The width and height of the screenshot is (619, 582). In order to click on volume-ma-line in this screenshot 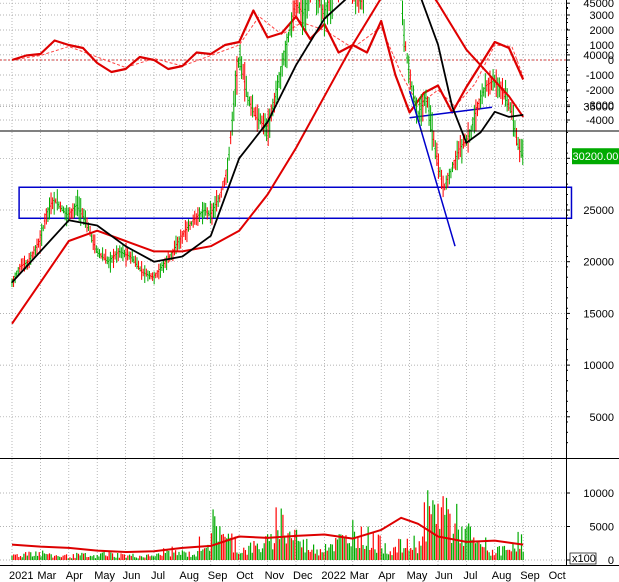, I will do `click(267, 534)`.